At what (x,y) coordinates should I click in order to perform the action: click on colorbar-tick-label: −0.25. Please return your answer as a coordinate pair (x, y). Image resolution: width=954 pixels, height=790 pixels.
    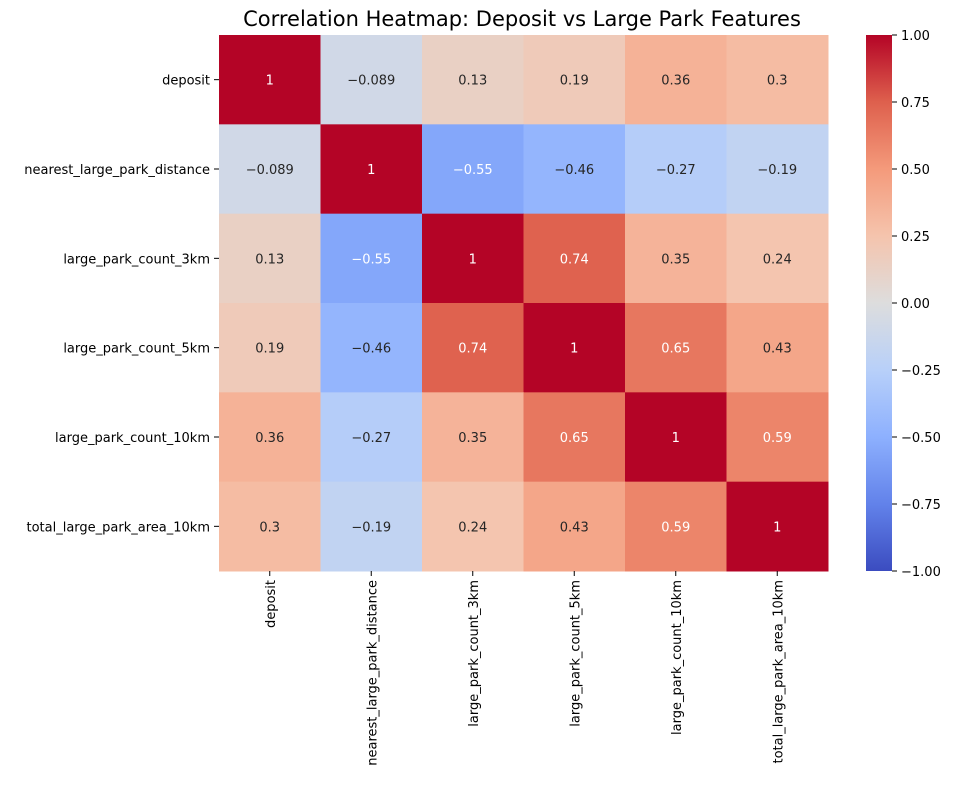
    Looking at the image, I should click on (921, 371).